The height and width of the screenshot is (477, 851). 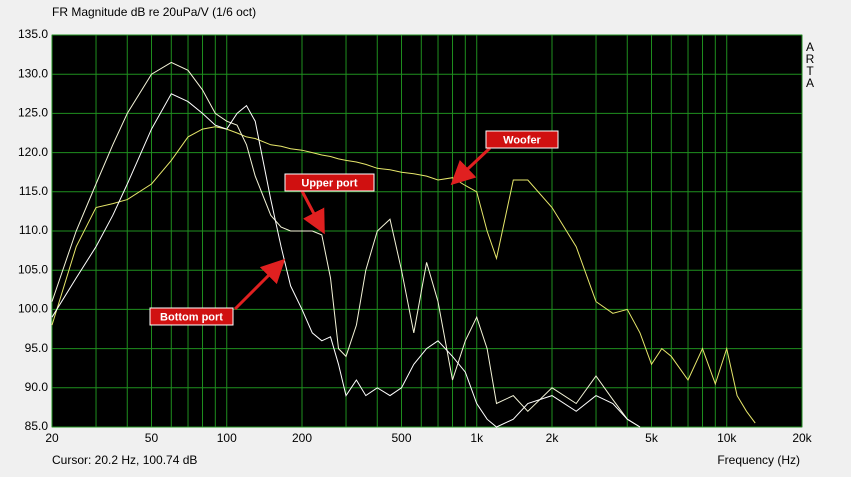 I want to click on x-tick-label: 500, so click(x=401, y=438).